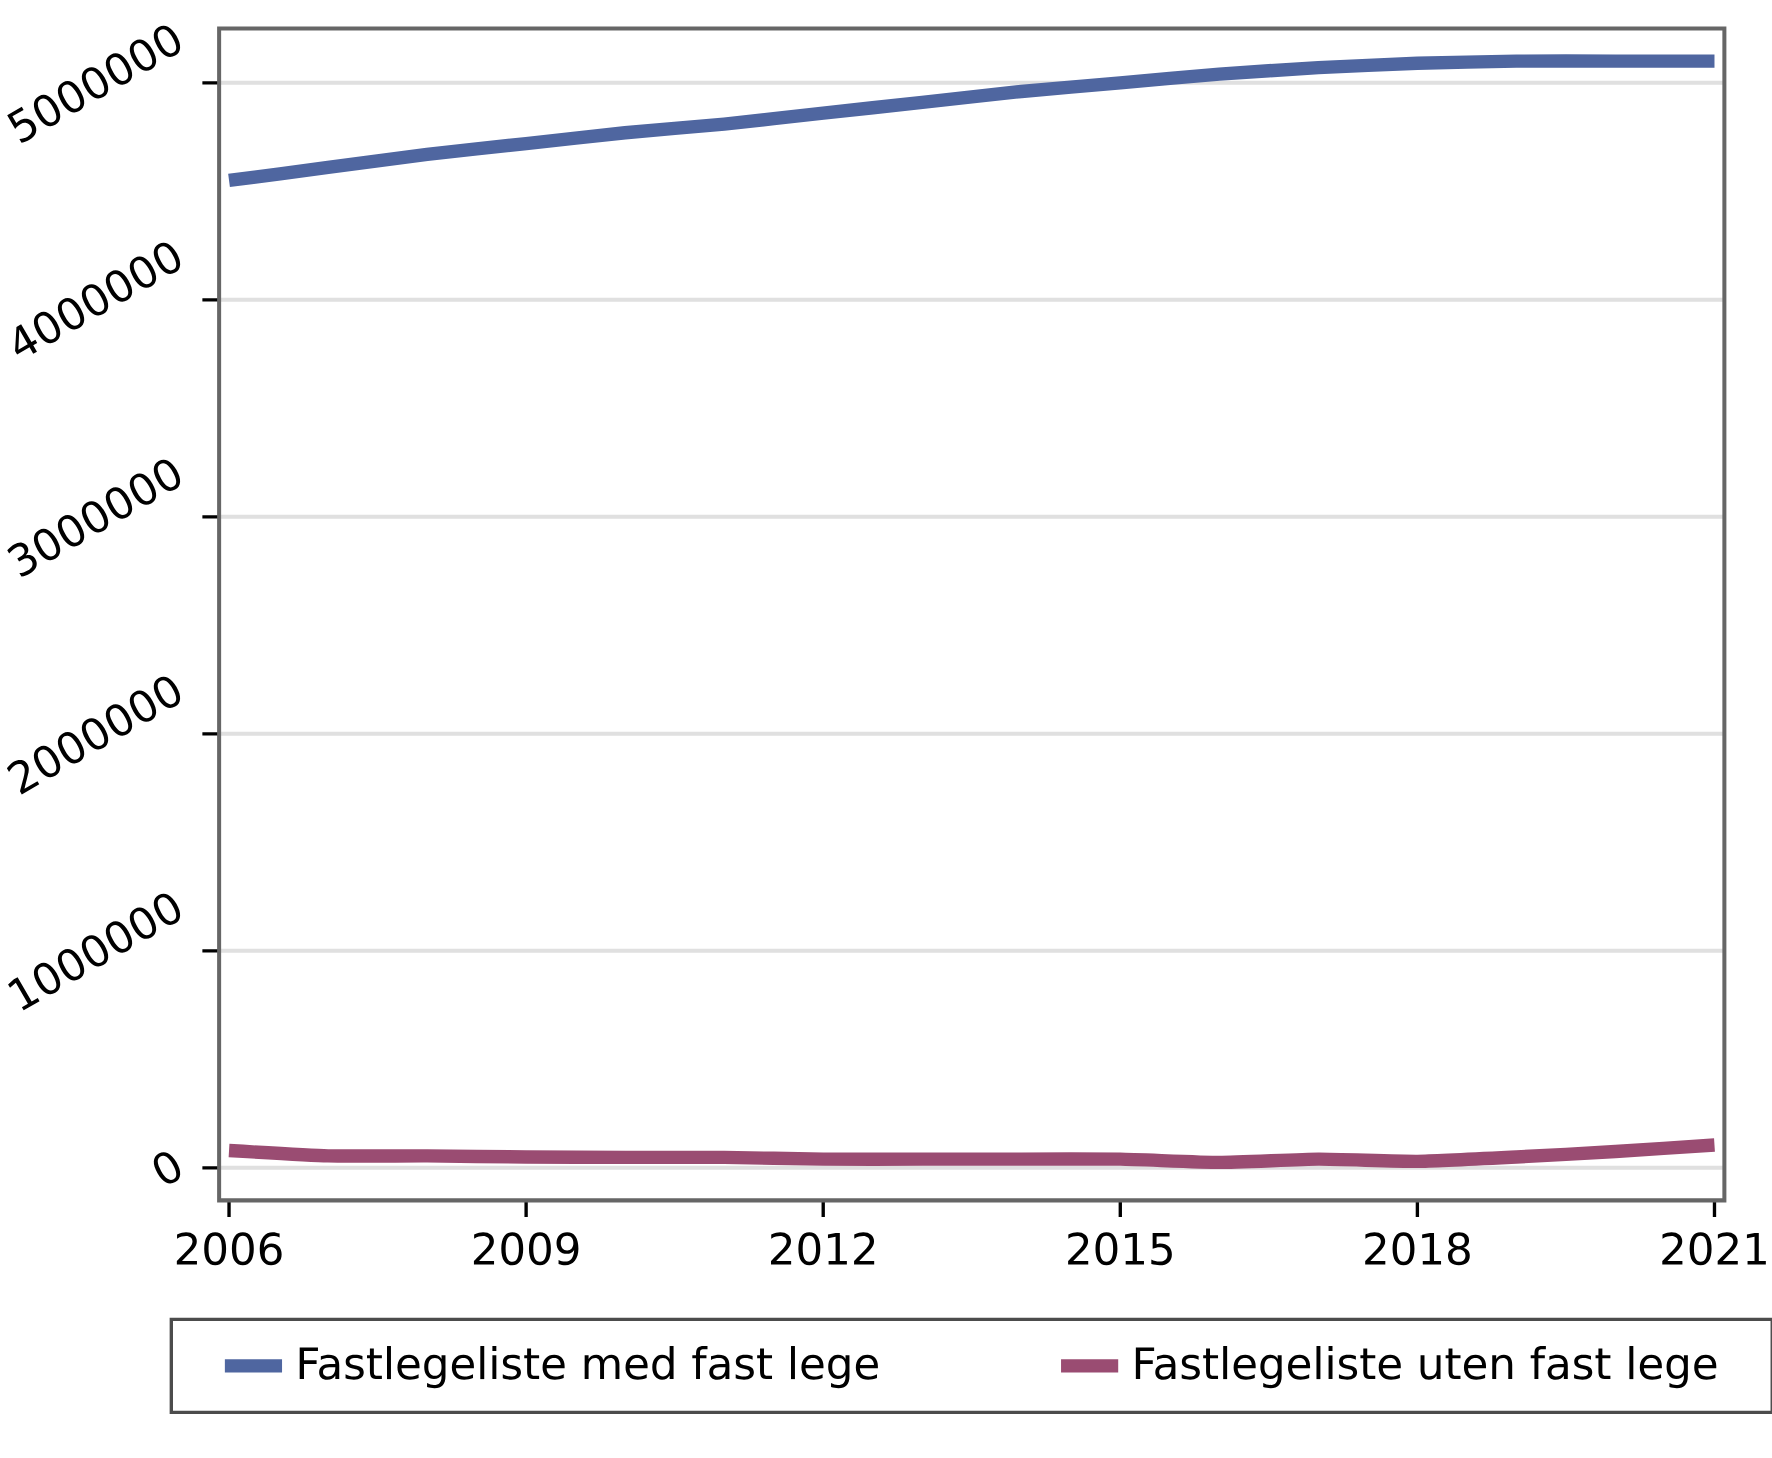 This screenshot has height=1458, width=1772. I want to click on y-tick-label: 0, so click(167, 1168).